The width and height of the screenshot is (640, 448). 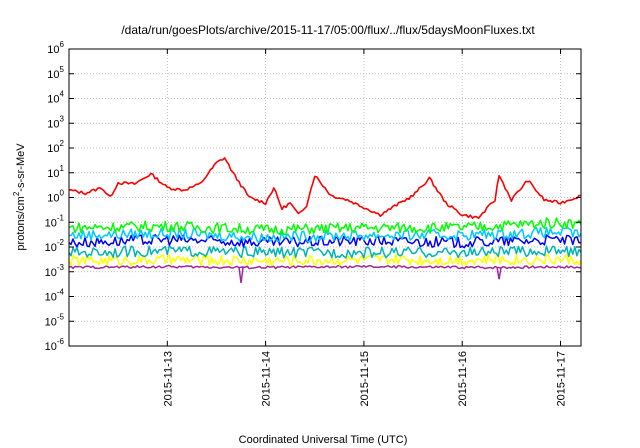 What do you see at coordinates (55, 122) in the screenshot?
I see `y-tick-label: 10³` at bounding box center [55, 122].